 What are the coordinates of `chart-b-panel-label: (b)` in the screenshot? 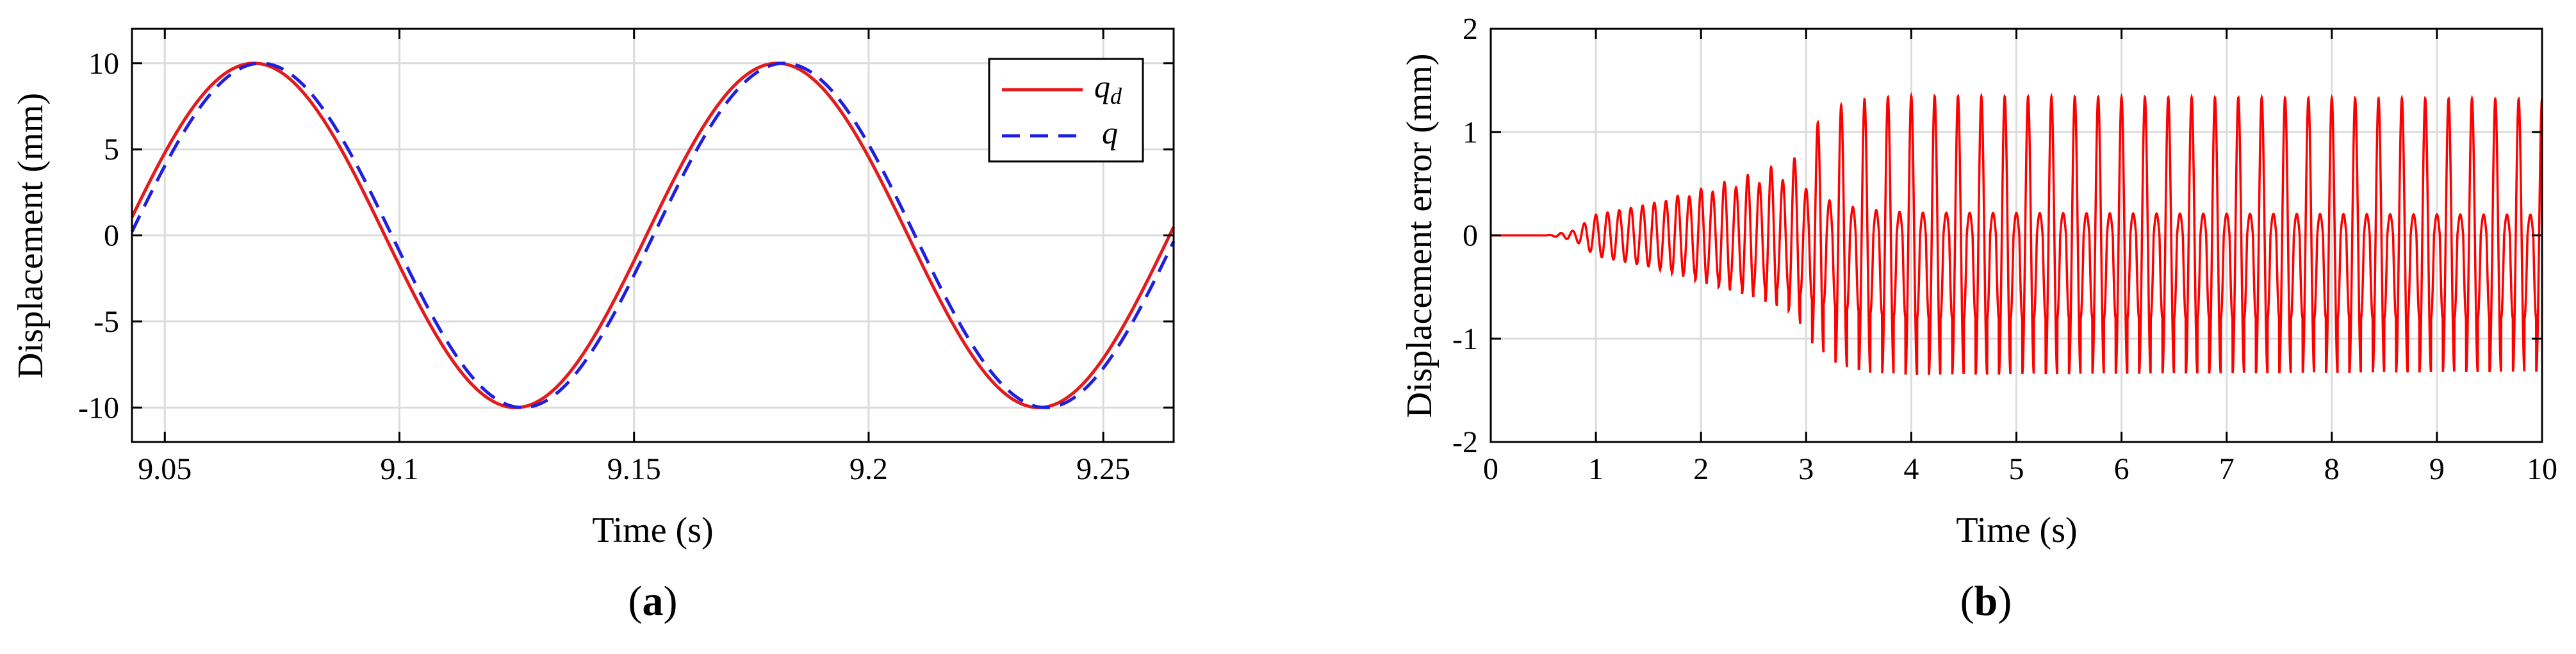 It's located at (1986, 601).